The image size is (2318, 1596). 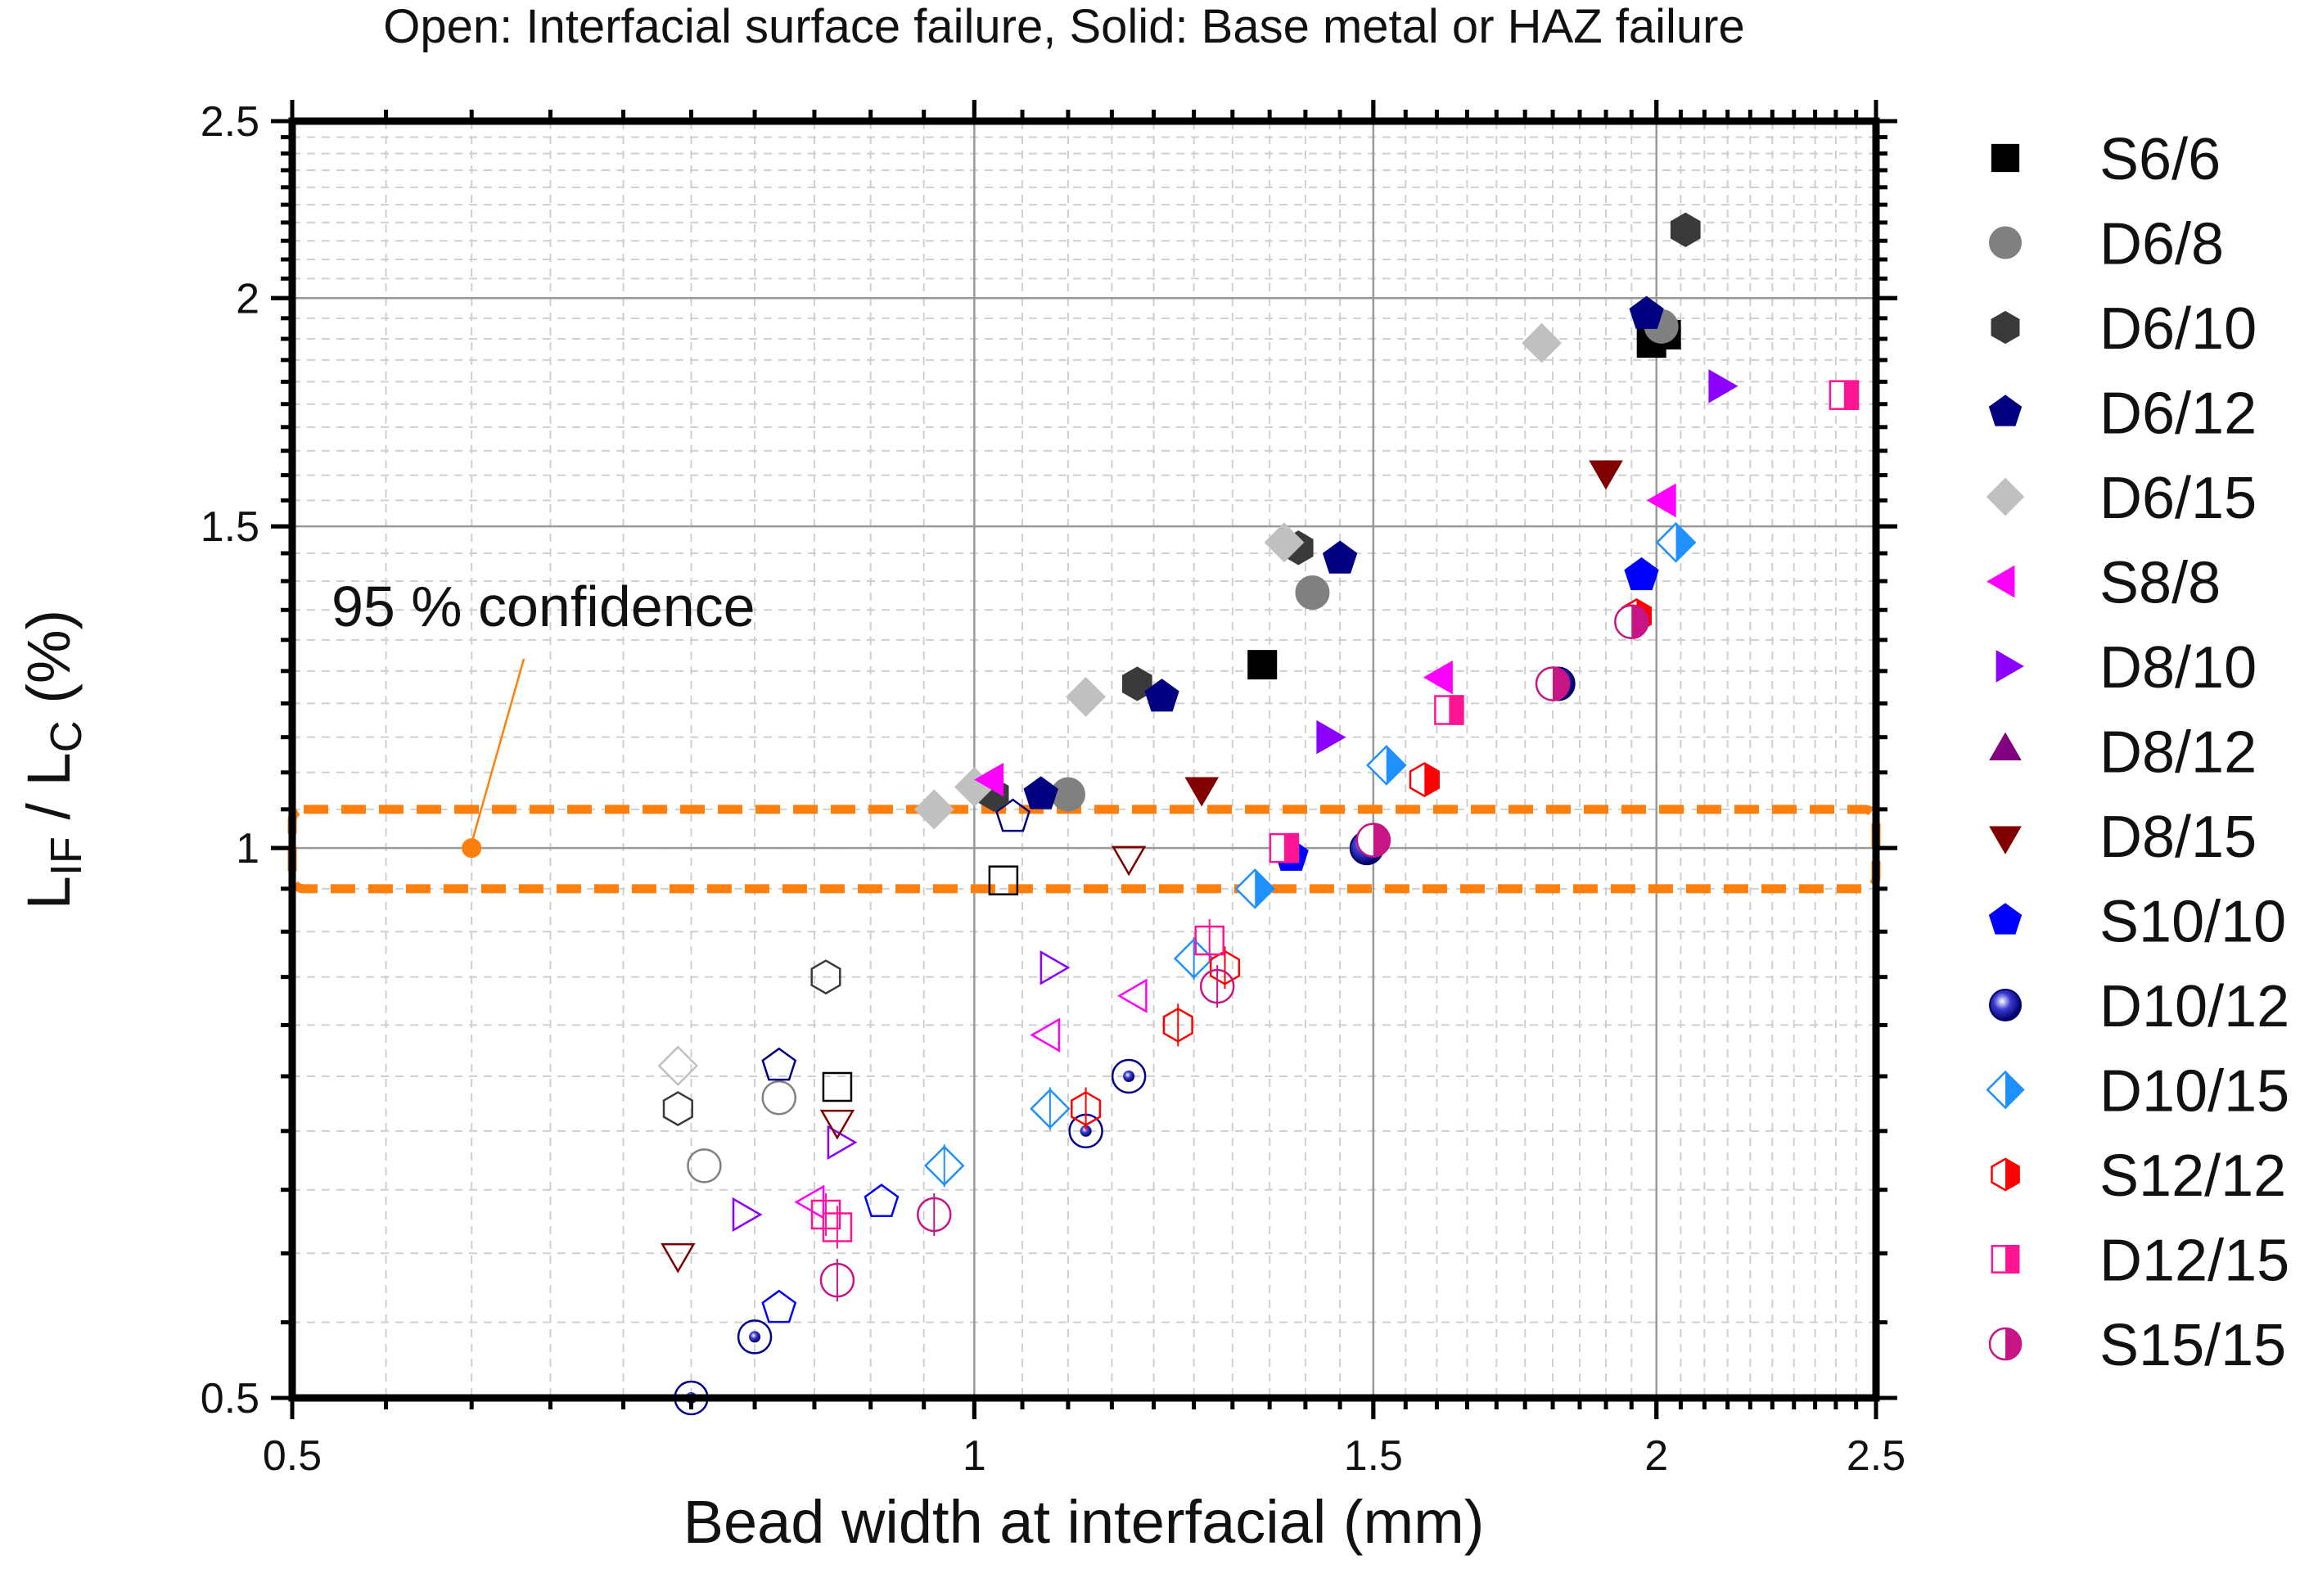 I want to click on legend-item: D6/10, so click(x=2124, y=329).